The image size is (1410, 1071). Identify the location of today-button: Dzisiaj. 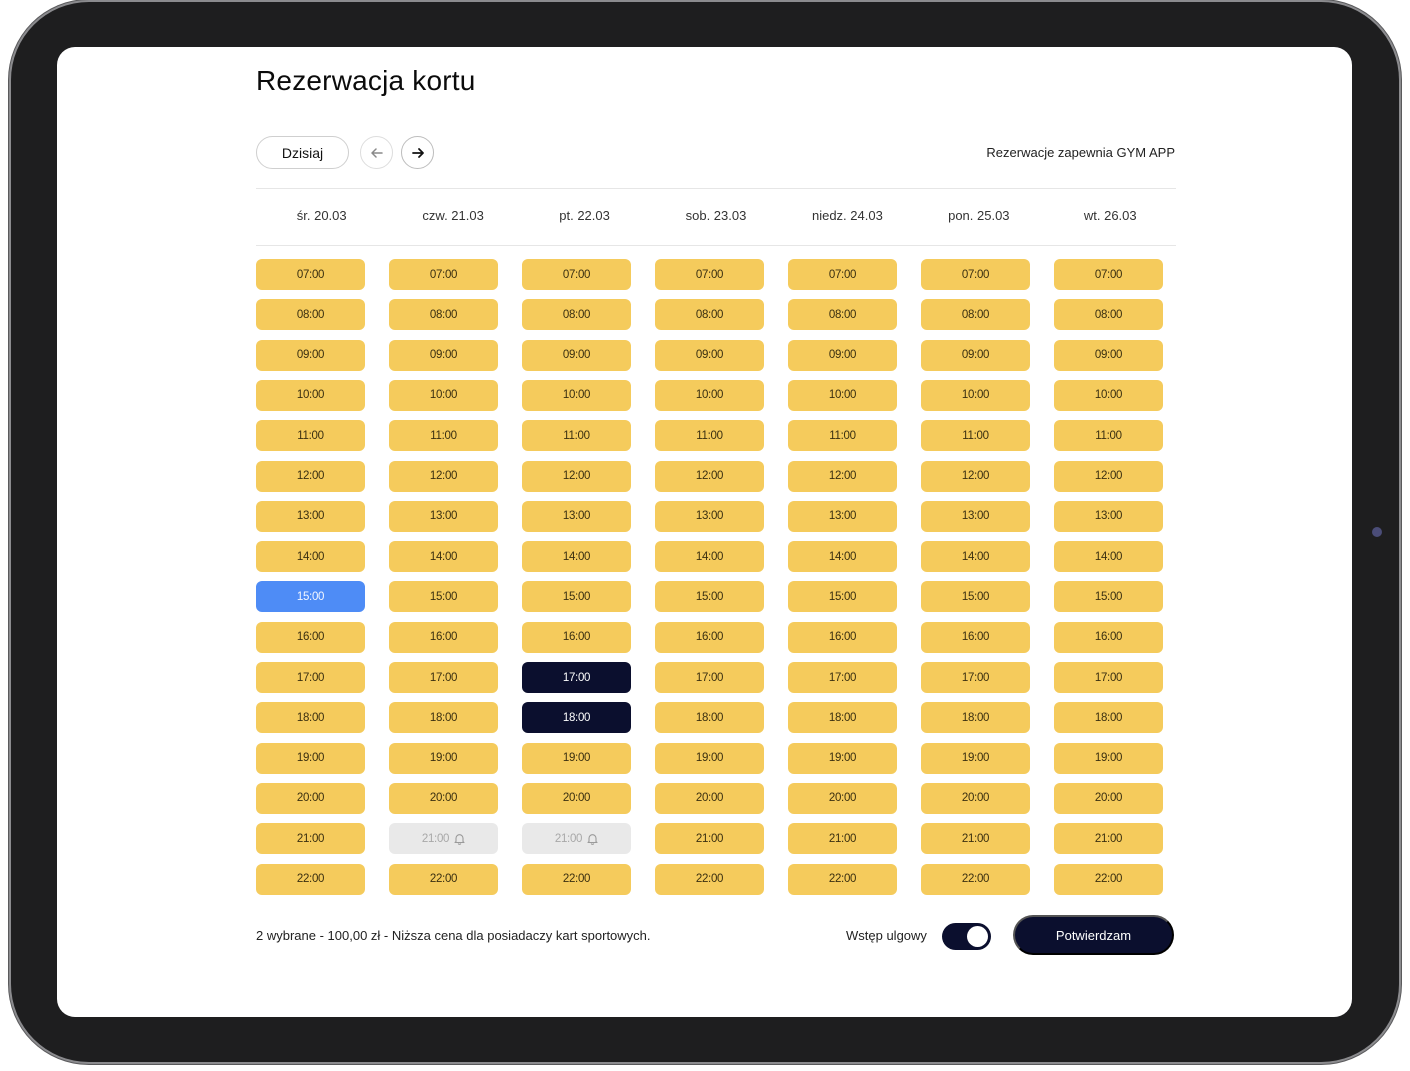
(302, 152).